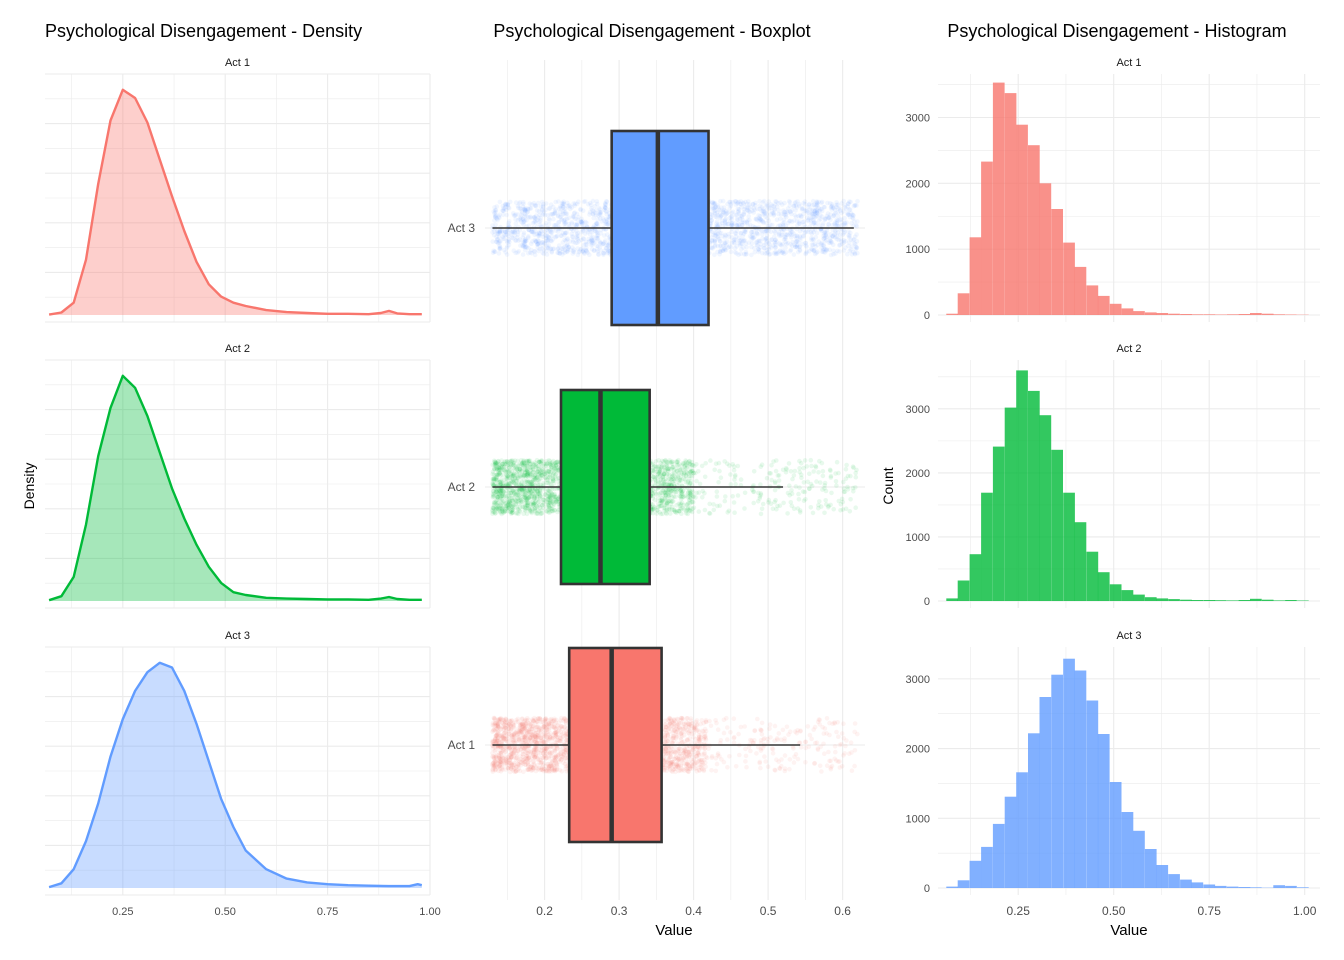 Image resolution: width=1344 pixels, height=960 pixels. Describe the element at coordinates (237, 349) in the screenshot. I see `density-facet-label: Act 2` at that location.